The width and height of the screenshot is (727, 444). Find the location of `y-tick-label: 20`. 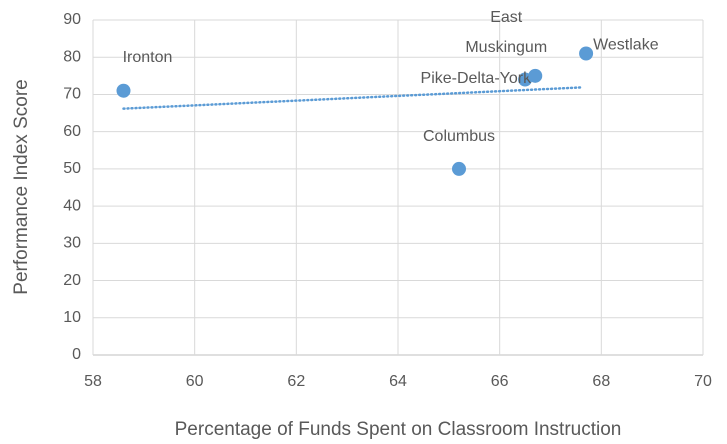

y-tick-label: 20 is located at coordinates (72, 280).